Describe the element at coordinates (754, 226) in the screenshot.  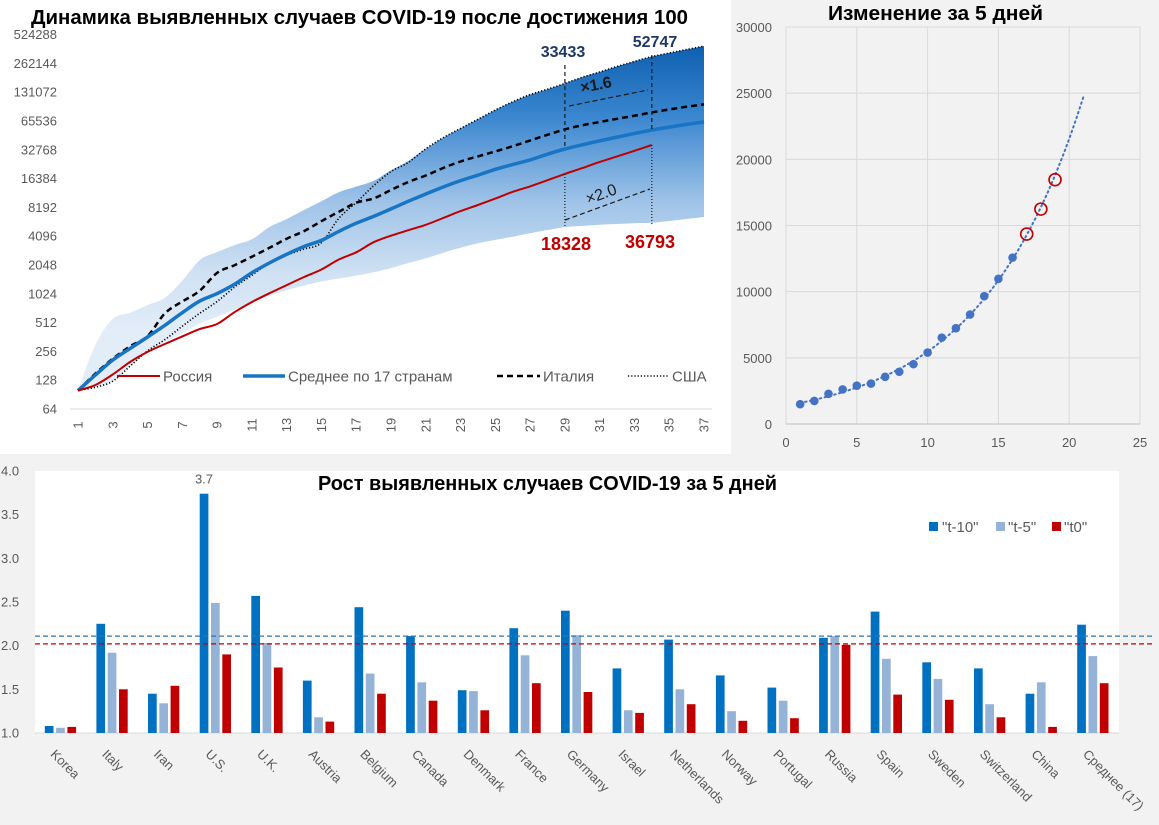
I see `y-tick-label: 15000` at that location.